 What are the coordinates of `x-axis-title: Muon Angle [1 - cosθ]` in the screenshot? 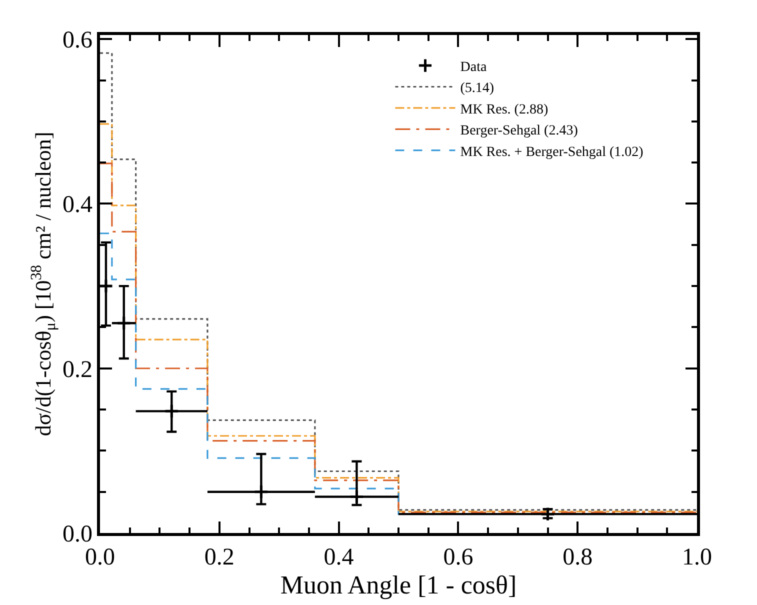 It's located at (398, 585).